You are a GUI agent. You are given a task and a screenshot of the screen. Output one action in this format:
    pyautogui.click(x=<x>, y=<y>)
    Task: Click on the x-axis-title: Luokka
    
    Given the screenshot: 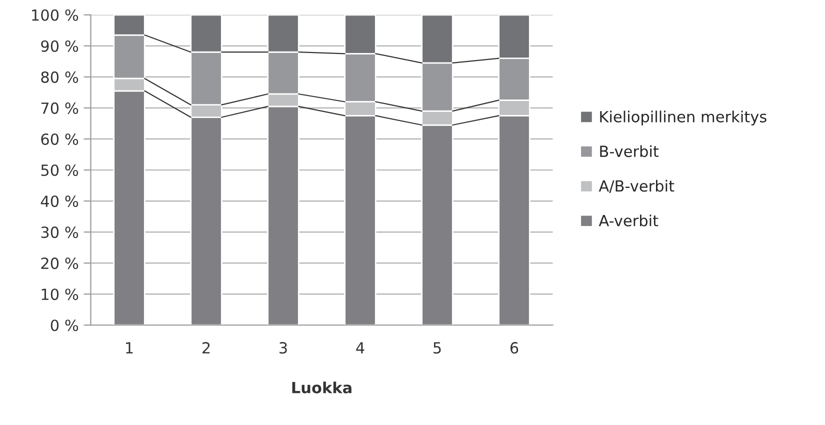 What is the action you would take?
    pyautogui.click(x=322, y=388)
    